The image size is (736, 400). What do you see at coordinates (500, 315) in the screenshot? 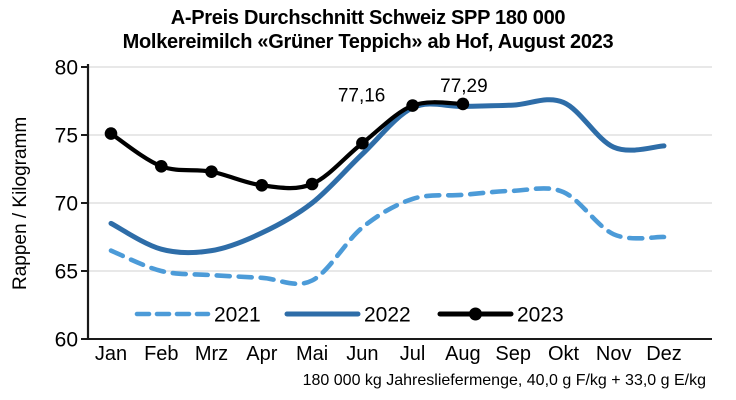
I see `legend-item-2023: 2023` at bounding box center [500, 315].